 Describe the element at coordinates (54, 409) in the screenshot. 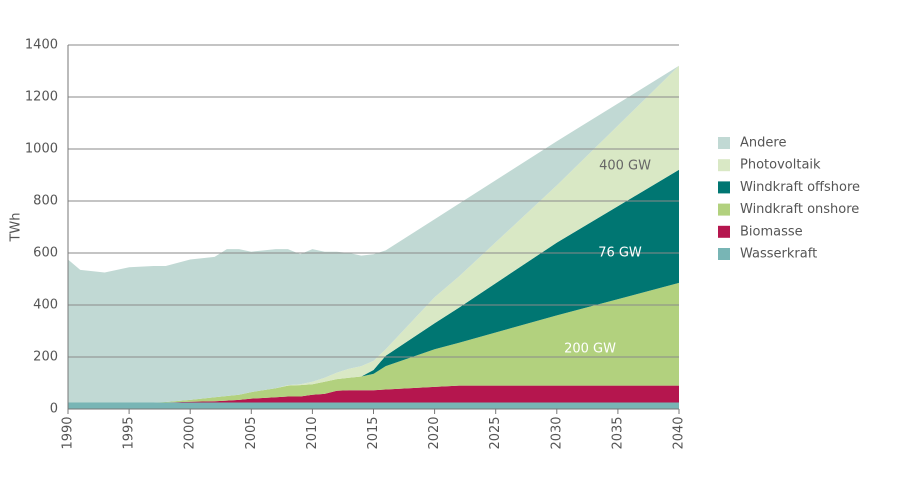

I see `y-tick-label: 0` at that location.